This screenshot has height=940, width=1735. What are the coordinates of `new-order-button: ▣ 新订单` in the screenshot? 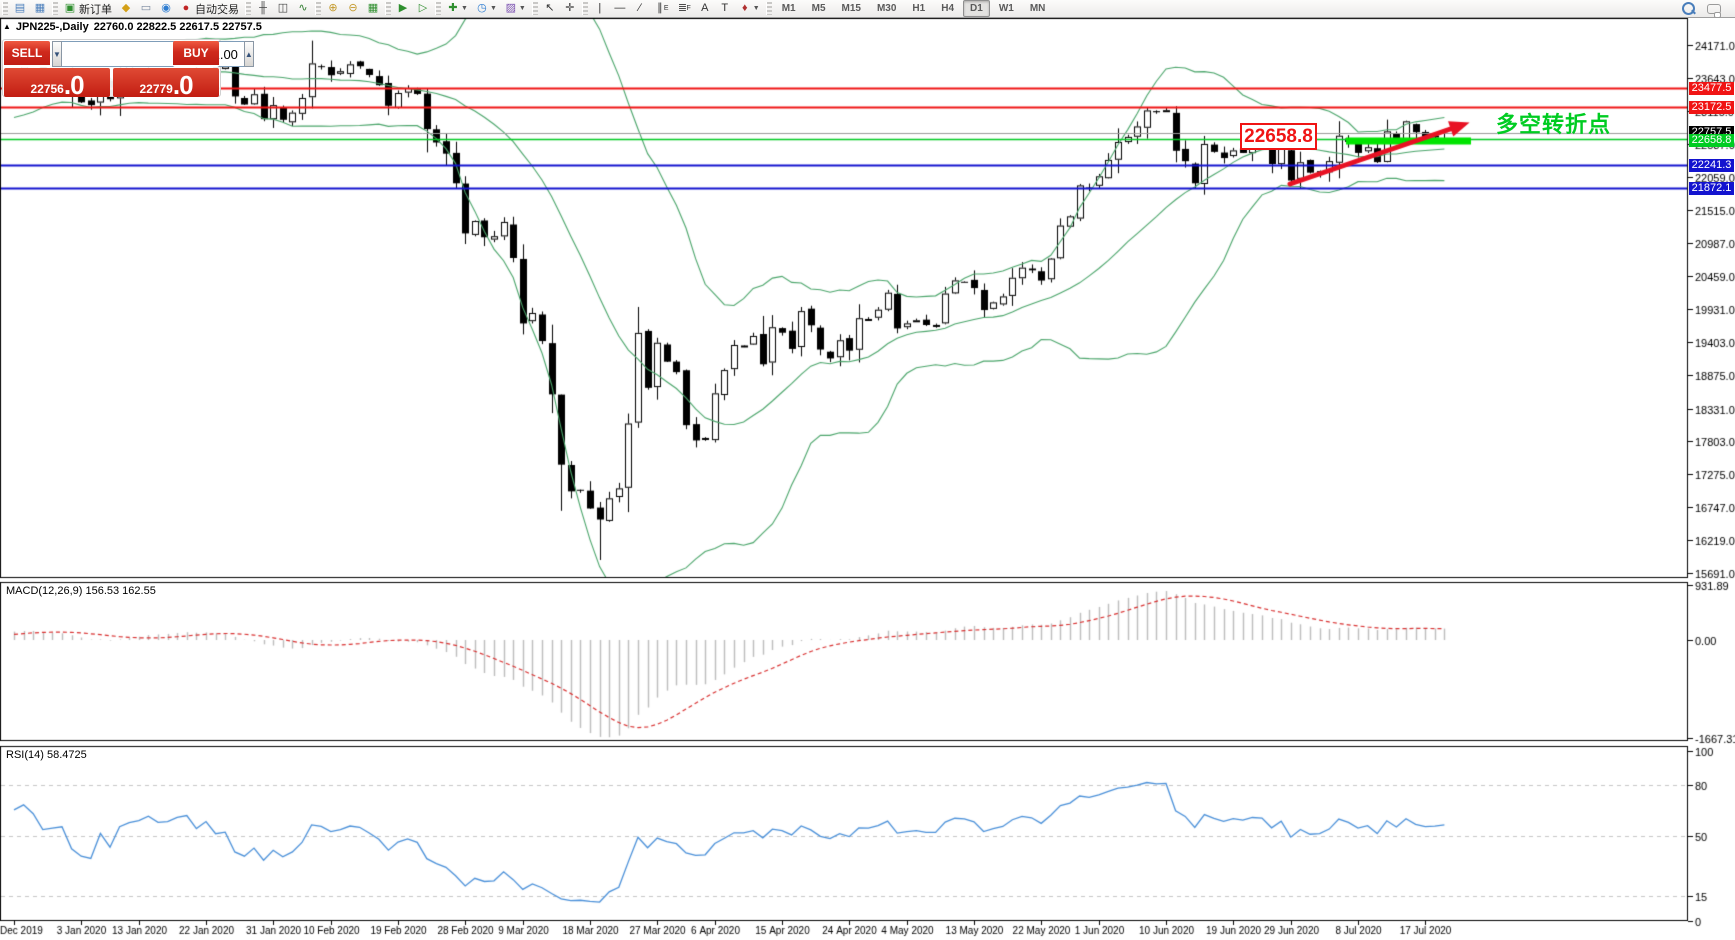 It's located at (88, 8).